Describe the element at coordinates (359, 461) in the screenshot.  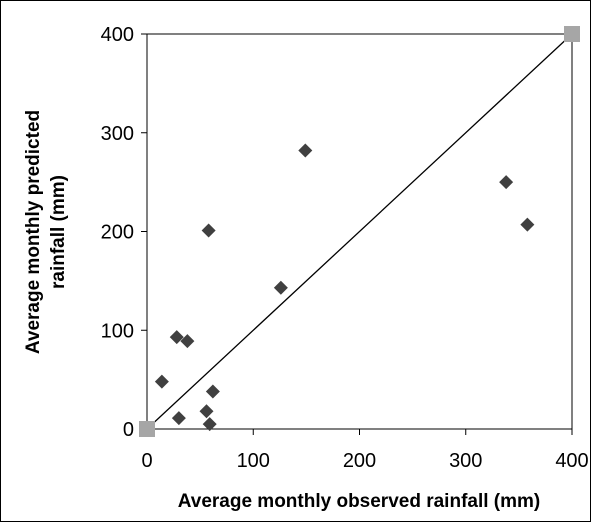
I see `x-tick-label: 200` at that location.